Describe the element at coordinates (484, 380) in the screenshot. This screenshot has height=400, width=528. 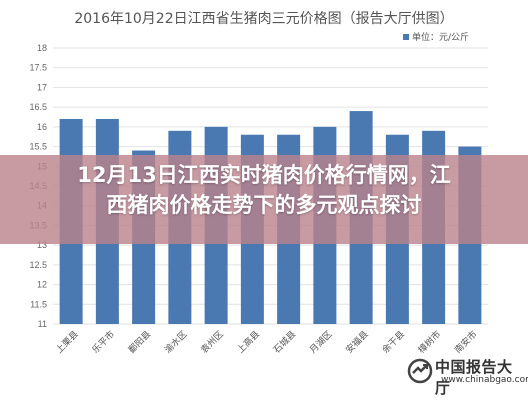
I see `watermark-url: www.chinabgao.com` at that location.